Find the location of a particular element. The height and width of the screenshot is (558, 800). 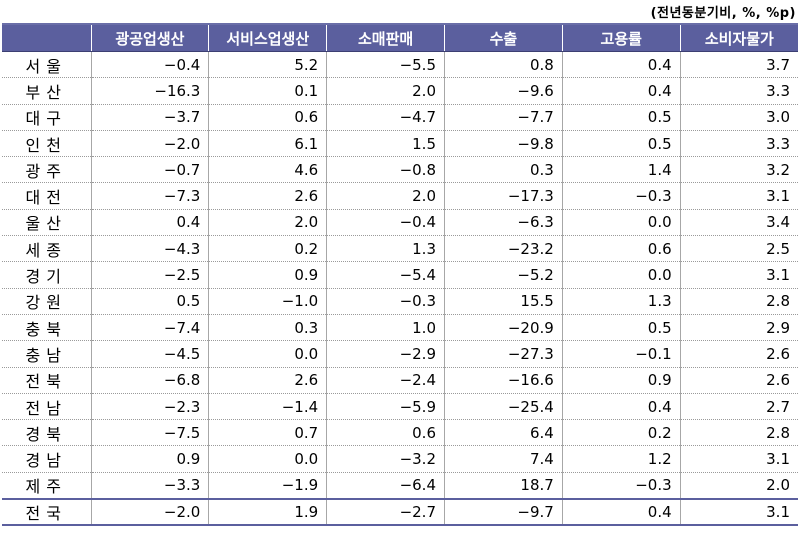

exports-value-cell: −17.3 is located at coordinates (503, 196).